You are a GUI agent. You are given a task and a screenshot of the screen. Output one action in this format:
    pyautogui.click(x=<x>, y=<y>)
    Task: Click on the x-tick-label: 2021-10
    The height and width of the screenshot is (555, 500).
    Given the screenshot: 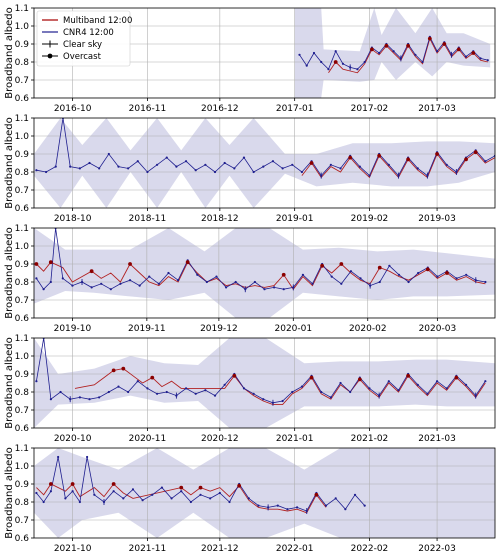 What is the action you would take?
    pyautogui.click(x=73, y=549)
    